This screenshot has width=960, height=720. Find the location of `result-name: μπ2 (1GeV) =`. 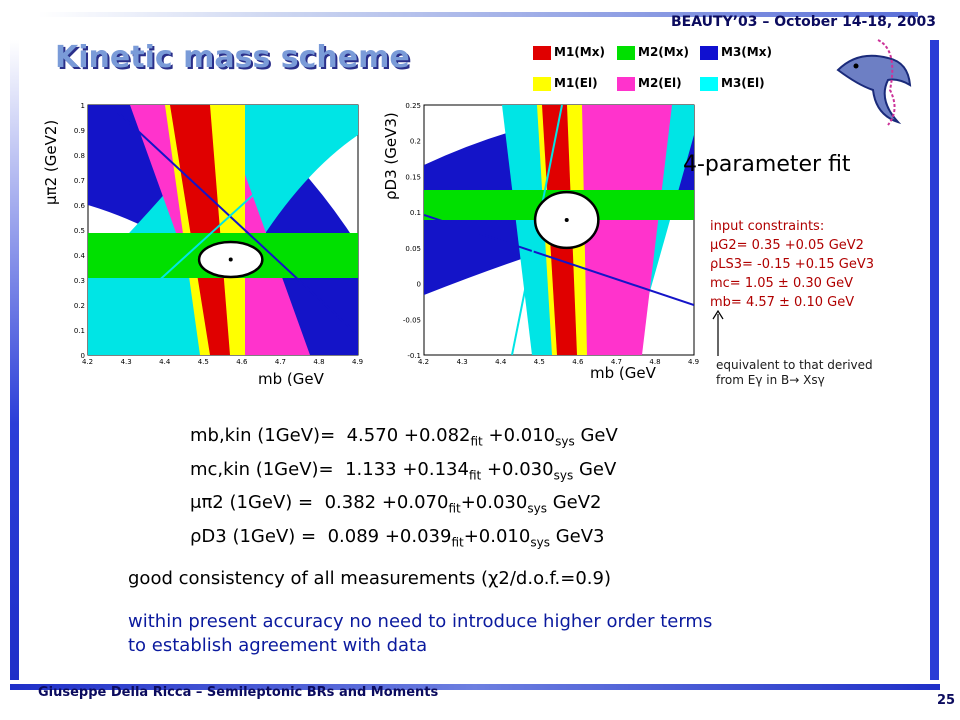

result-name: μπ2 (1GeV) = is located at coordinates (252, 503).